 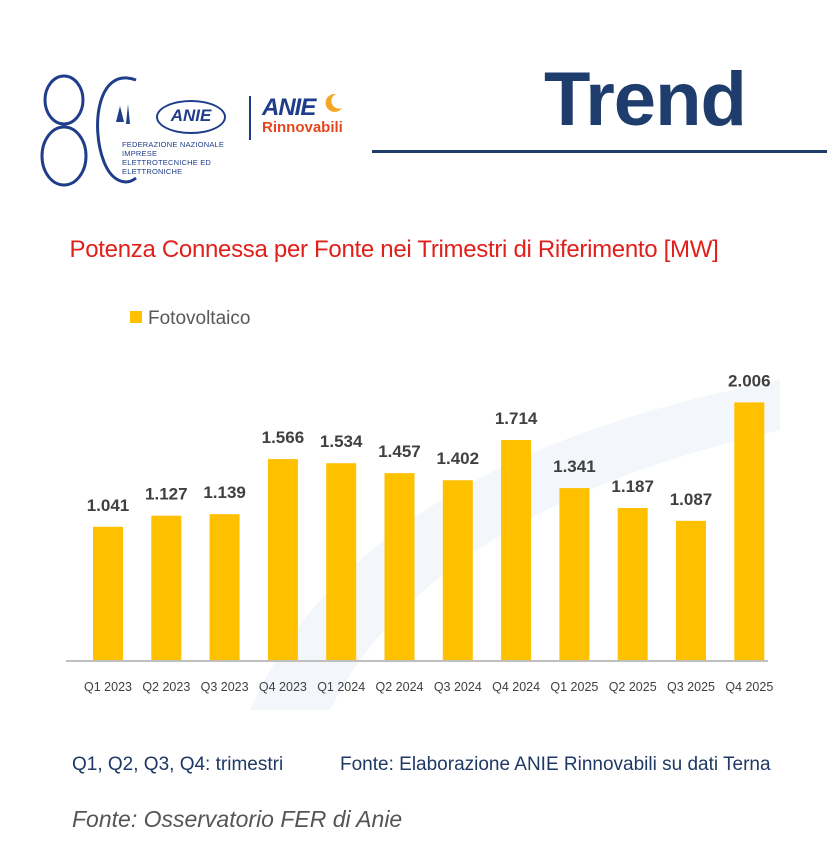 I want to click on x-tick-label-q4-2025: Q4 2025, so click(x=749, y=687).